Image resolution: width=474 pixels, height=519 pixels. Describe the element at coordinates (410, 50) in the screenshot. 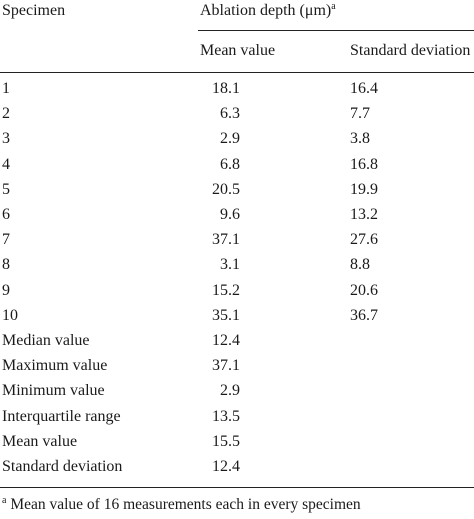

I see `header-standard-deviation: Standard deviation` at that location.